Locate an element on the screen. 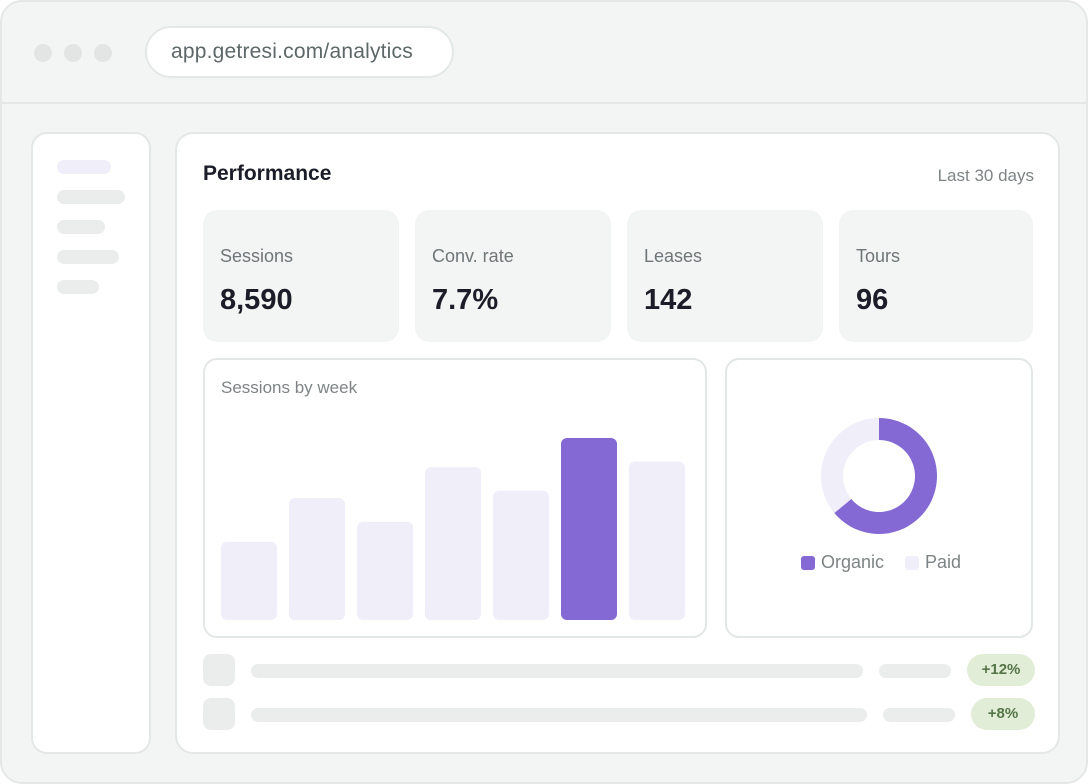 The image size is (1088, 784). donut-slice-organic is located at coordinates (885, 476).